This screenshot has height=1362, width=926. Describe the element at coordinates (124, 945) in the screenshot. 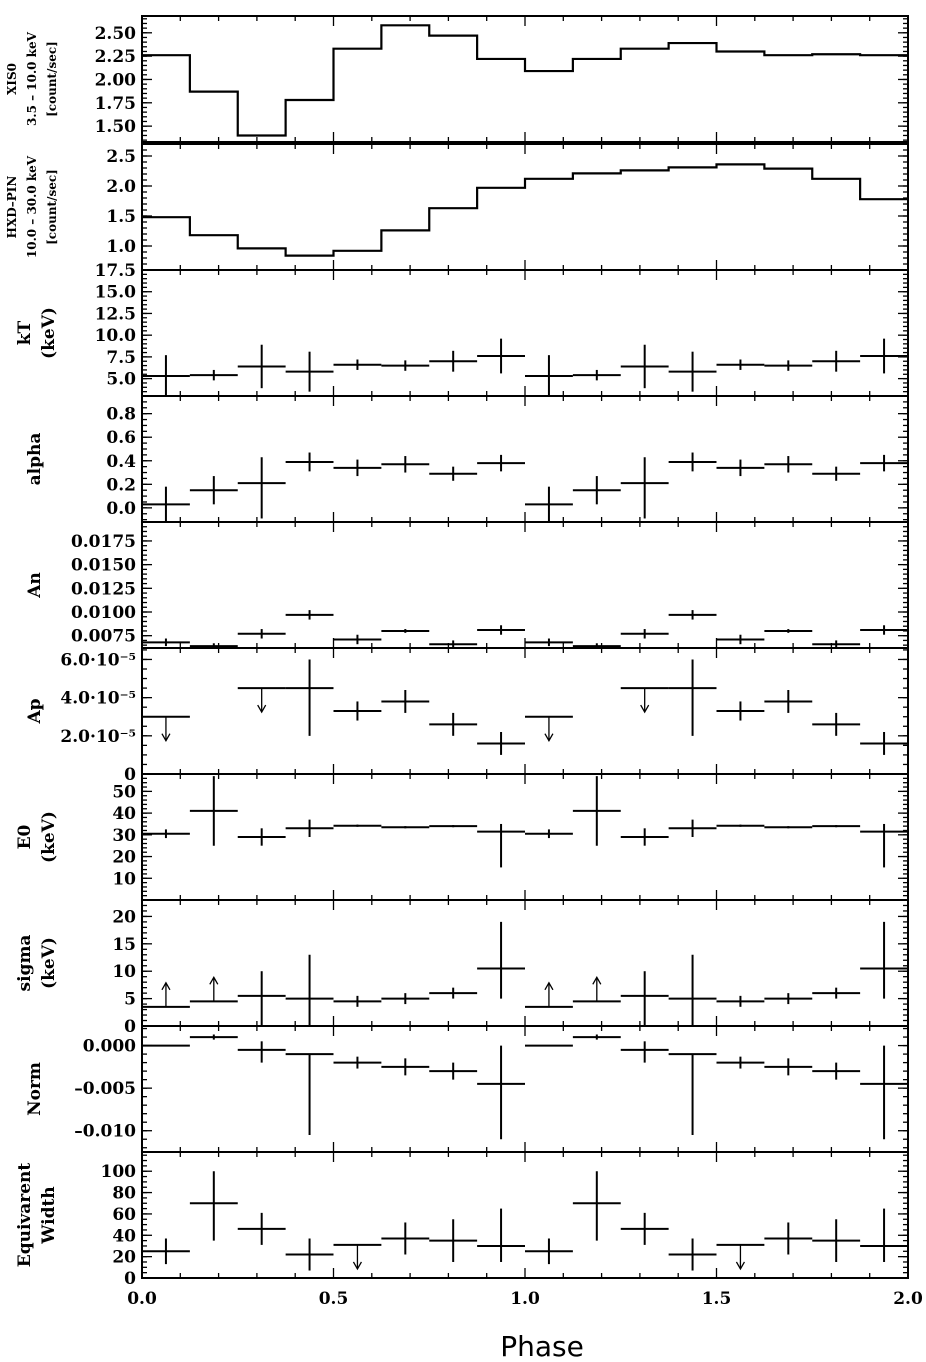

I see `y-tick-label: 15` at that location.